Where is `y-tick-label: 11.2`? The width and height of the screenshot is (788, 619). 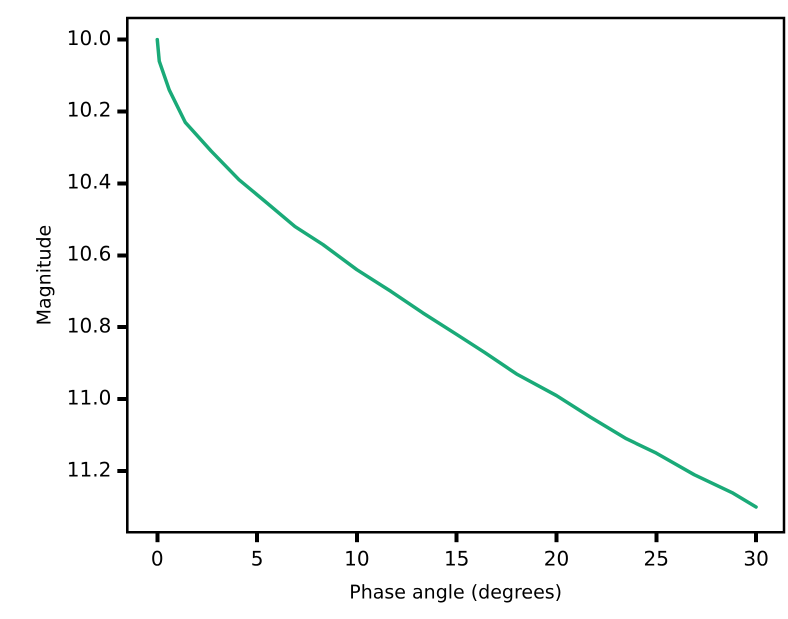 y-tick-label: 11.2 is located at coordinates (89, 469).